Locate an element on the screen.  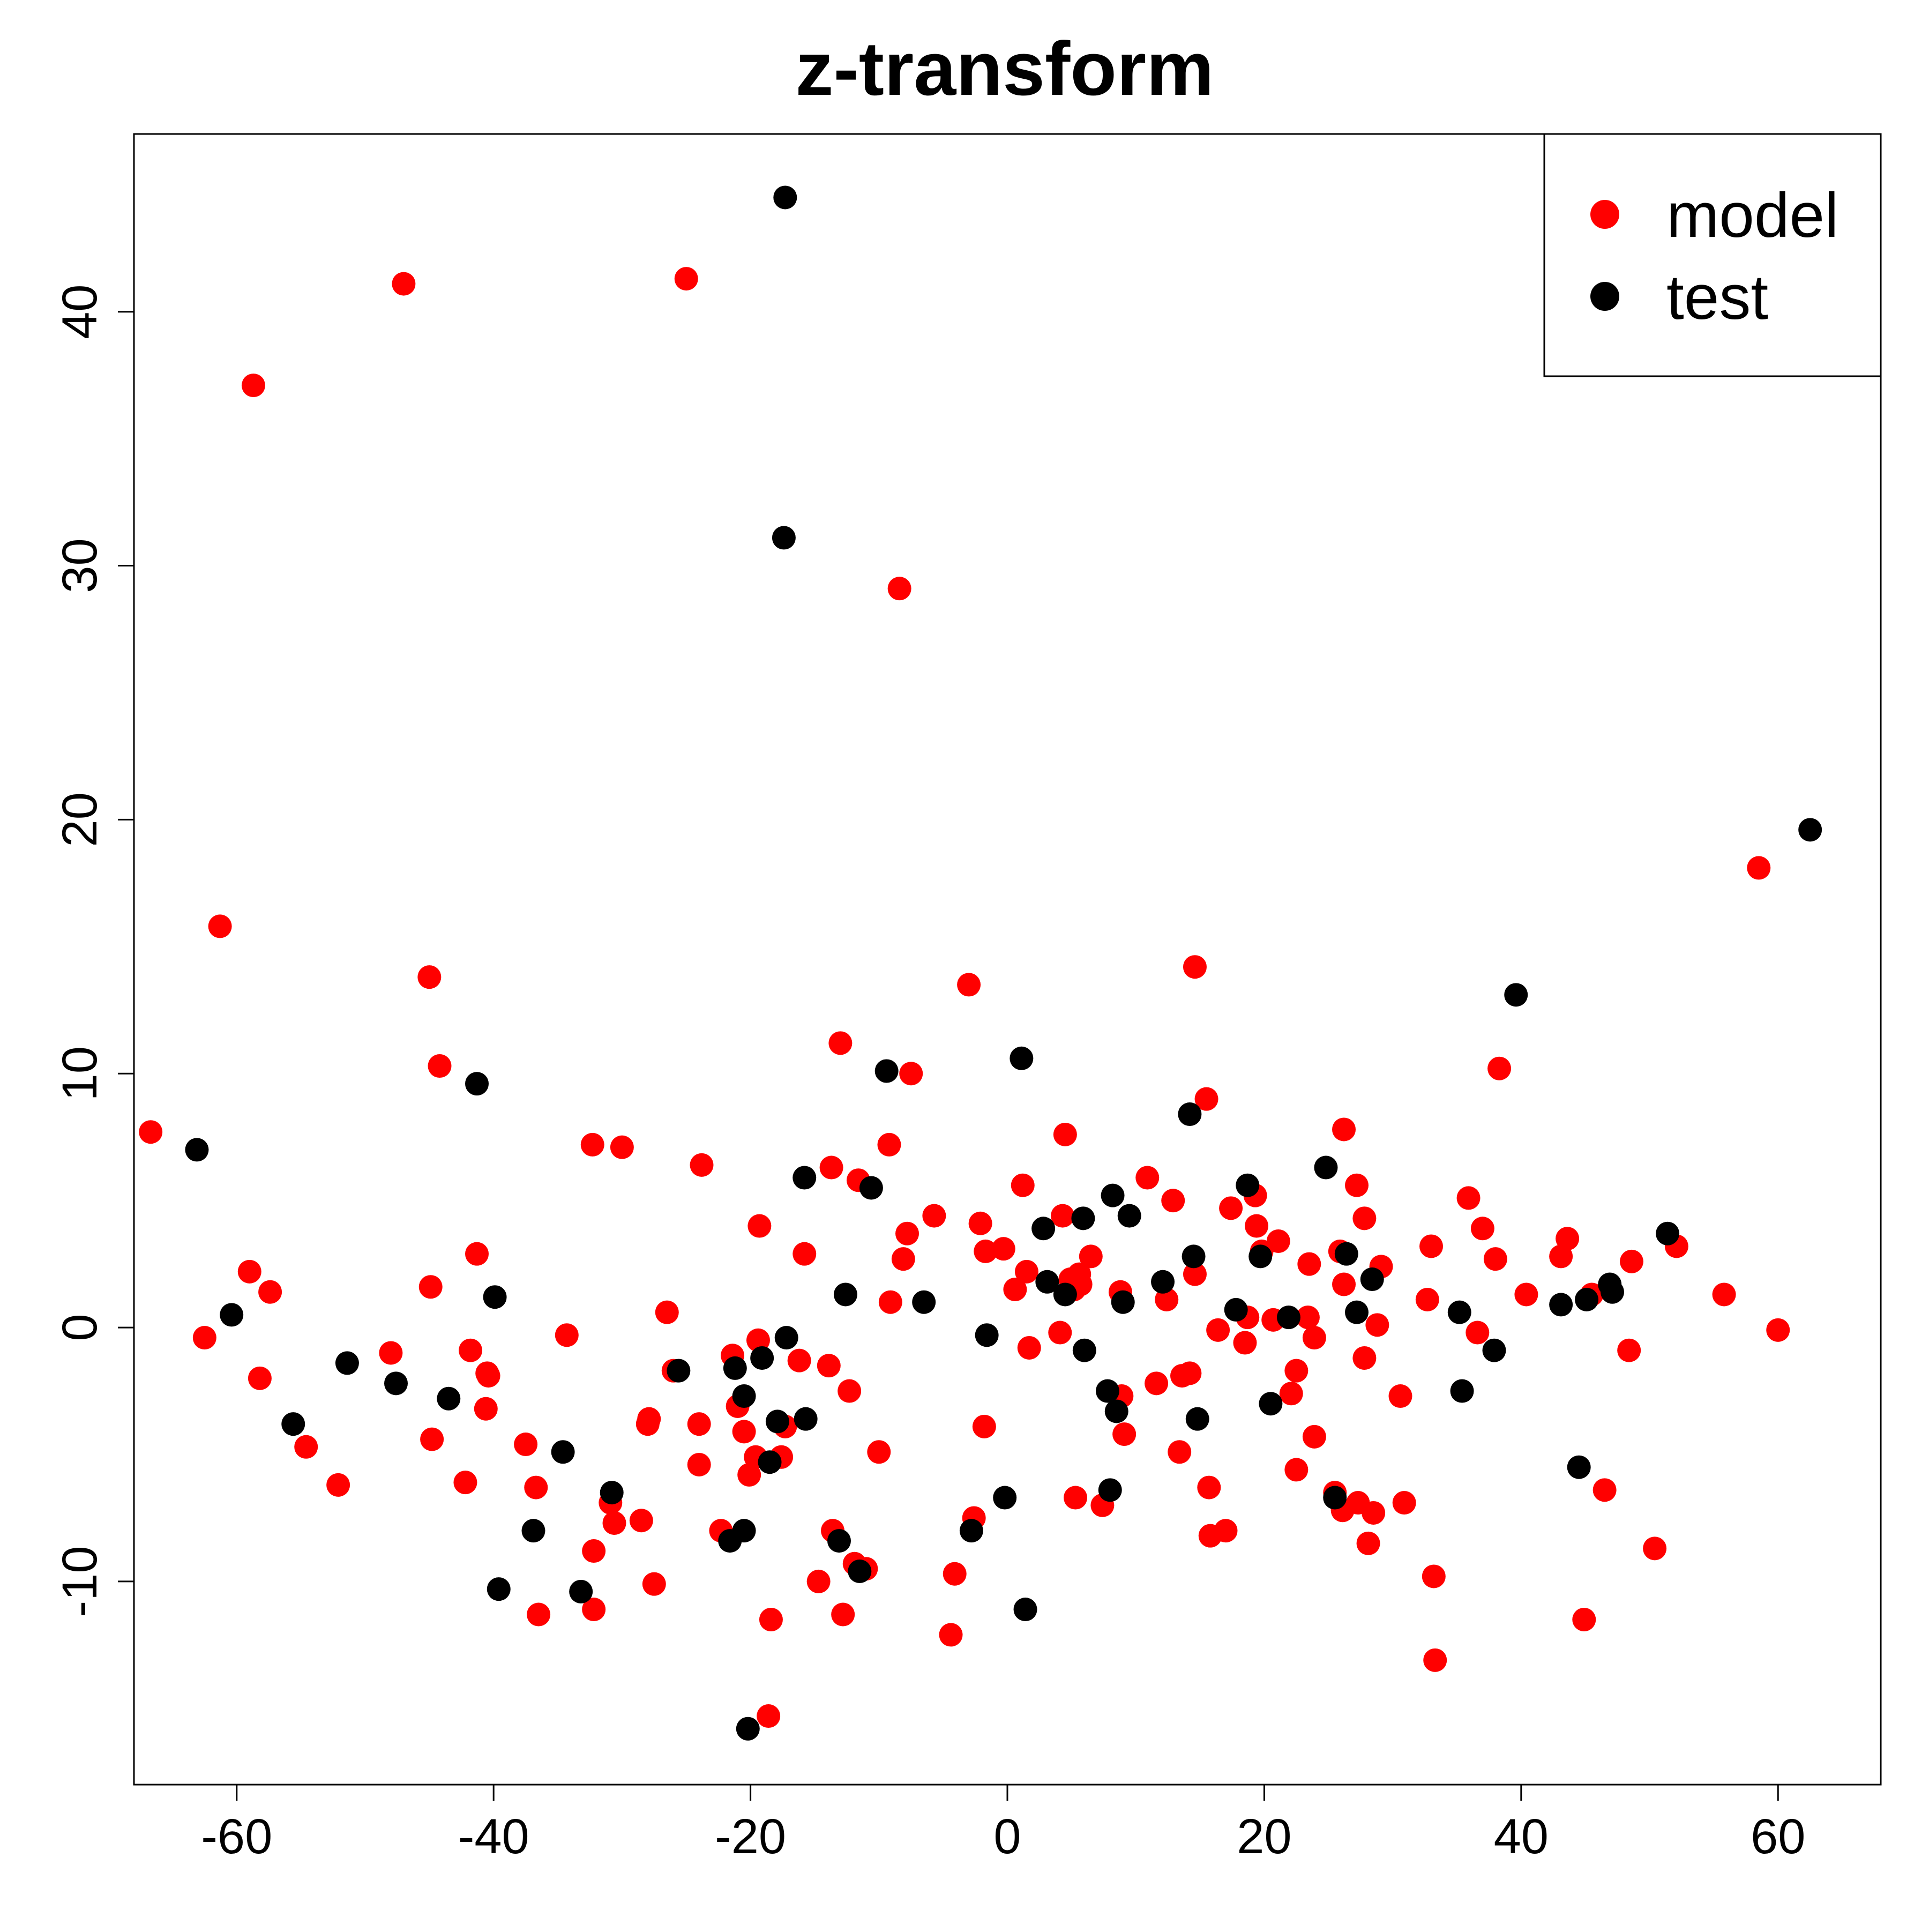
y-tick-label: 40 is located at coordinates (80, 312).